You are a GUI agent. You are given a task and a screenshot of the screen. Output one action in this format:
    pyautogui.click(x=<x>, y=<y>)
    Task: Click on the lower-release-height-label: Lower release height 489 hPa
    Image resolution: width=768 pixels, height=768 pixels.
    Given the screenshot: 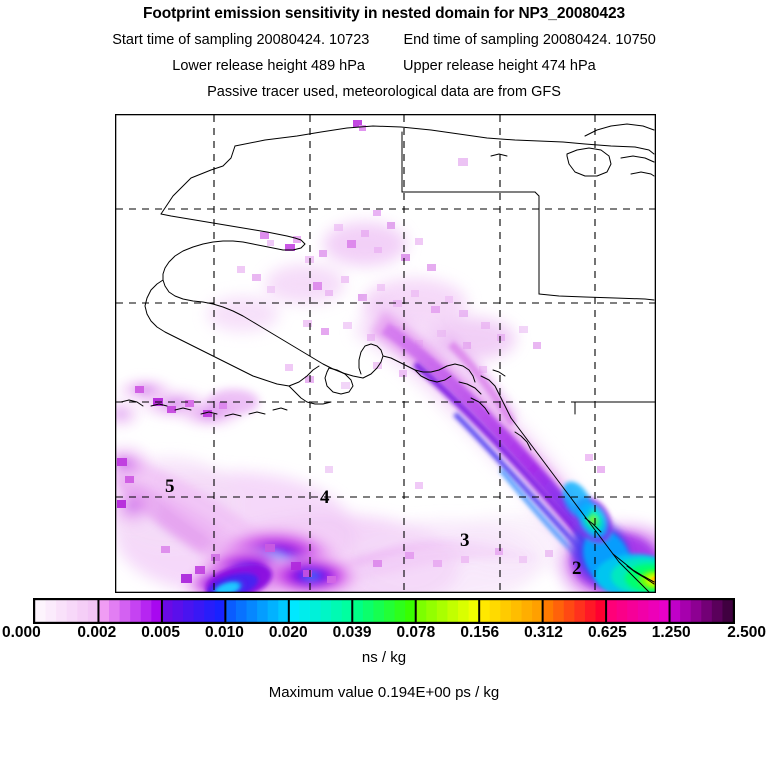 What is the action you would take?
    pyautogui.click(x=268, y=66)
    